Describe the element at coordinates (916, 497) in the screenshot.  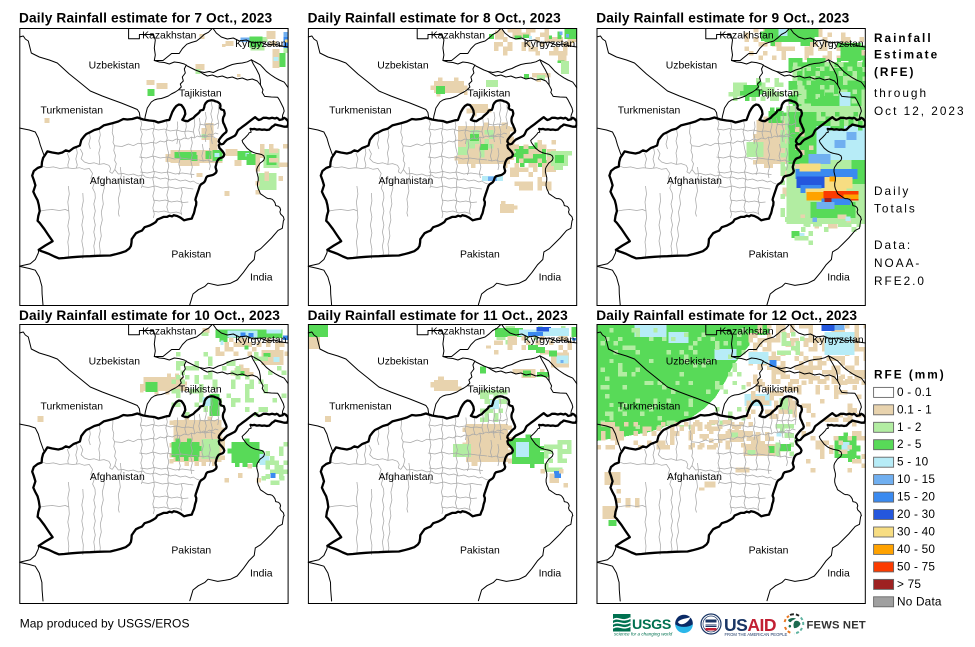
I see `svg-text: 15 - 20` at that location.